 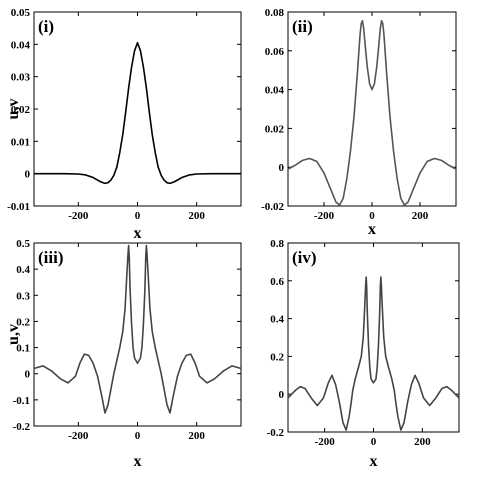 I want to click on y-tick-label: 0.1, so click(x=23, y=349).